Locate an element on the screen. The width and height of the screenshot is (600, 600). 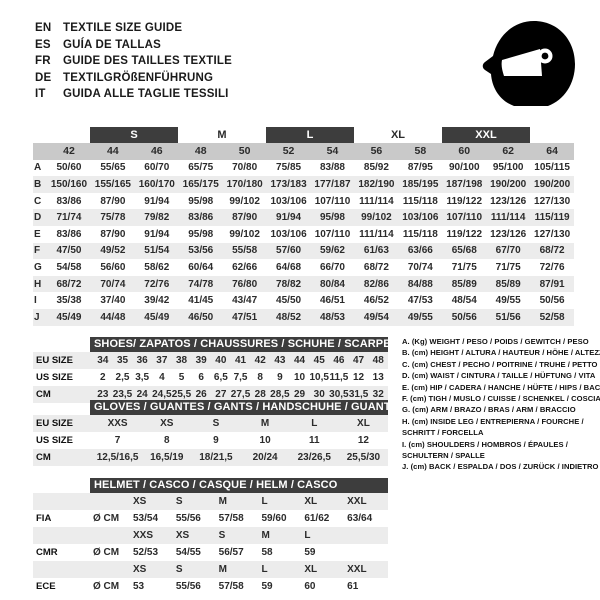
title-language-code: EN is located at coordinates (43, 28).